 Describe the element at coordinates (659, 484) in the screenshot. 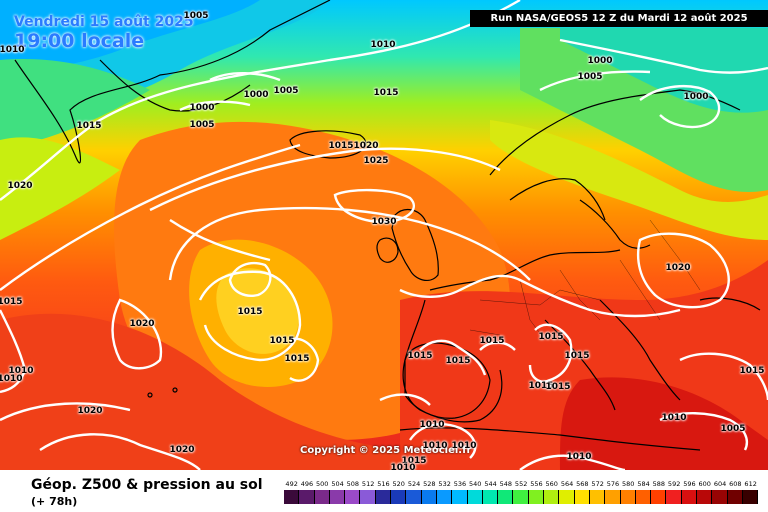

I see `legend-label: 588` at that location.